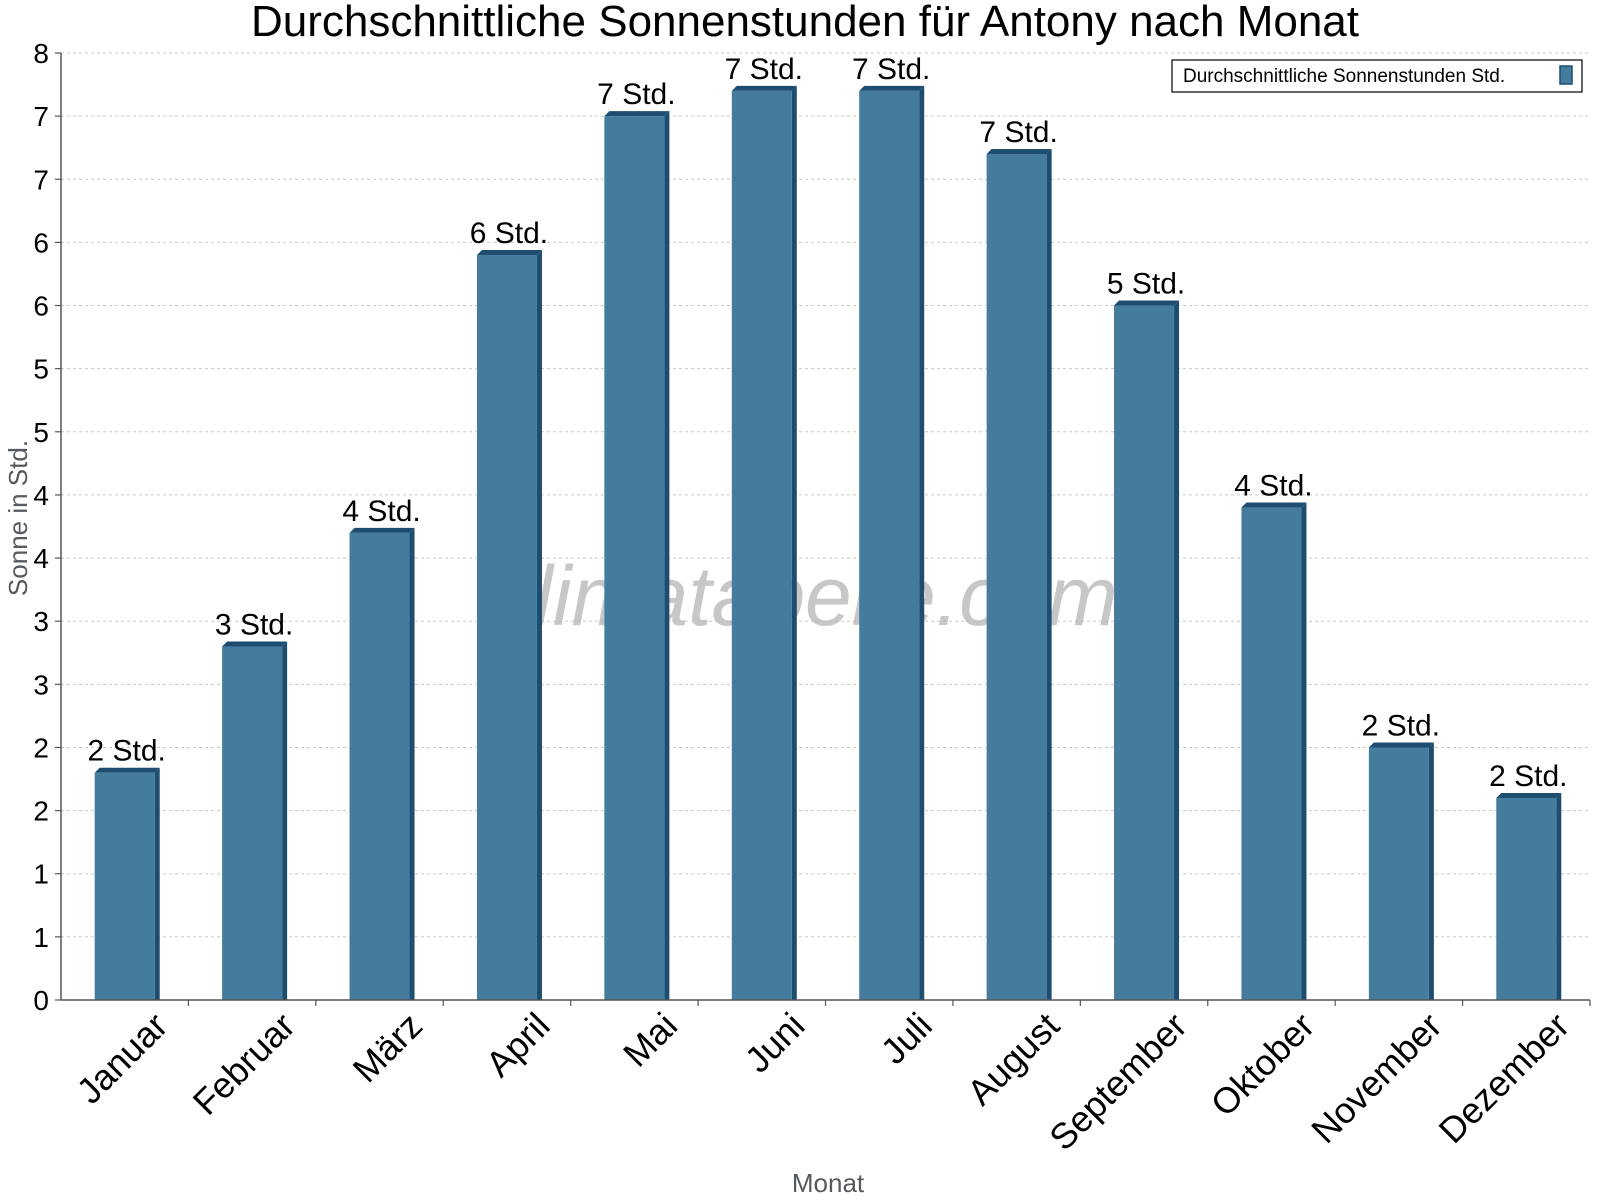 Image resolution: width=1600 pixels, height=1200 pixels. Describe the element at coordinates (509, 233) in the screenshot. I see `data-label: 6 Std.` at that location.